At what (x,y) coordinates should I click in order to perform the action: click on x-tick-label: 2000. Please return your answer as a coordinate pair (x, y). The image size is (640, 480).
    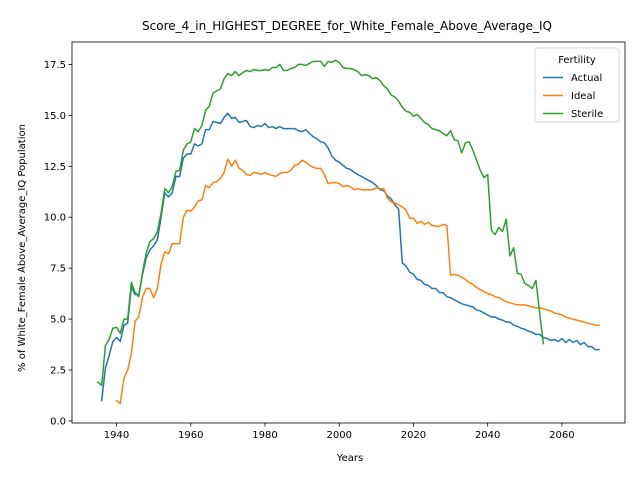
    Looking at the image, I should click on (338, 435).